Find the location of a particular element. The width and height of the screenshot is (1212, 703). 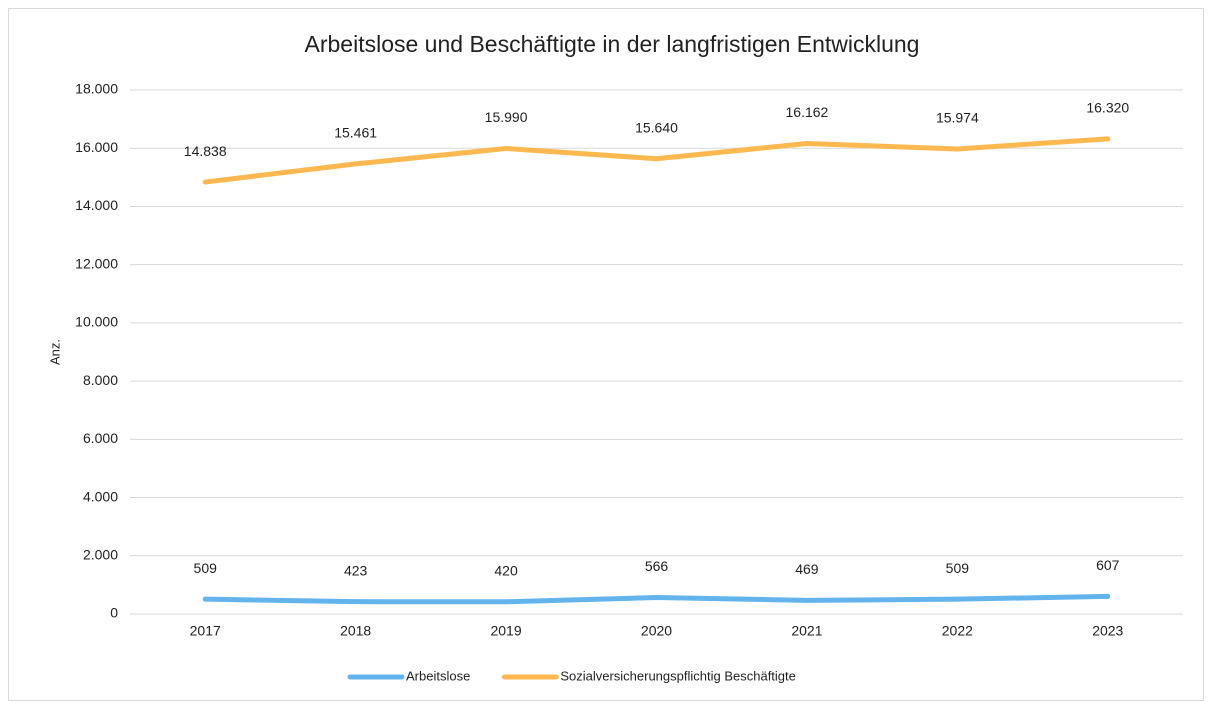

x-tick-label: 2019 is located at coordinates (505, 631).